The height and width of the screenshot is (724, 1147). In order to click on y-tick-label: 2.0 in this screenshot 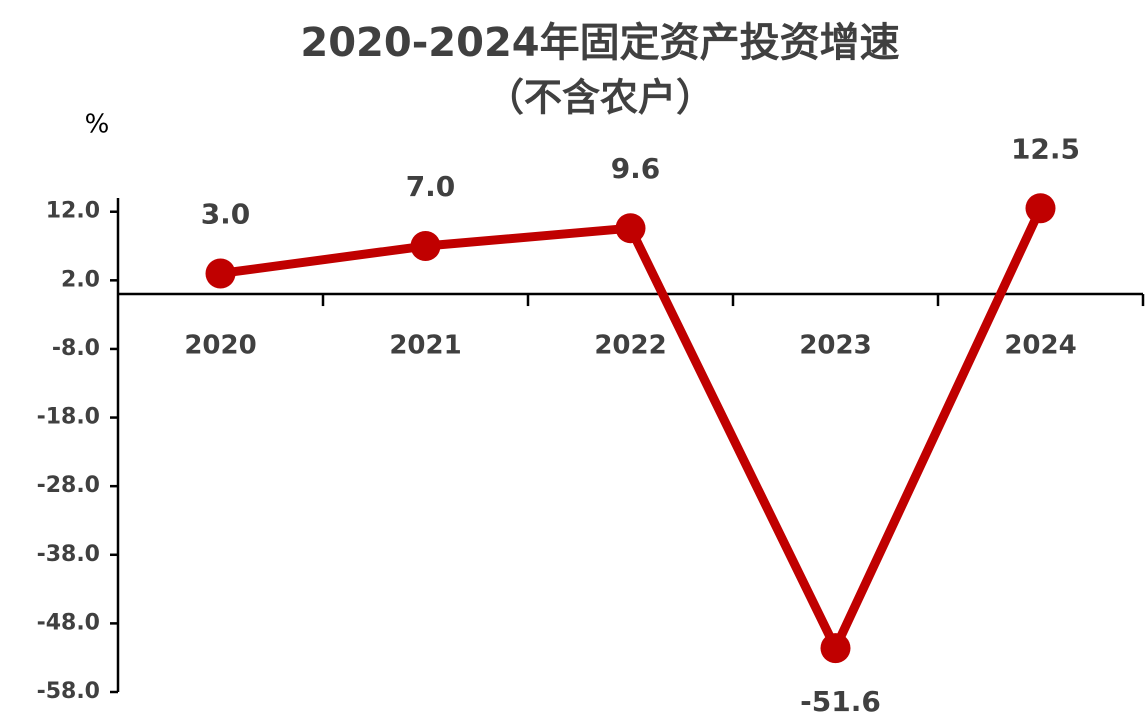, I will do `click(80, 279)`.